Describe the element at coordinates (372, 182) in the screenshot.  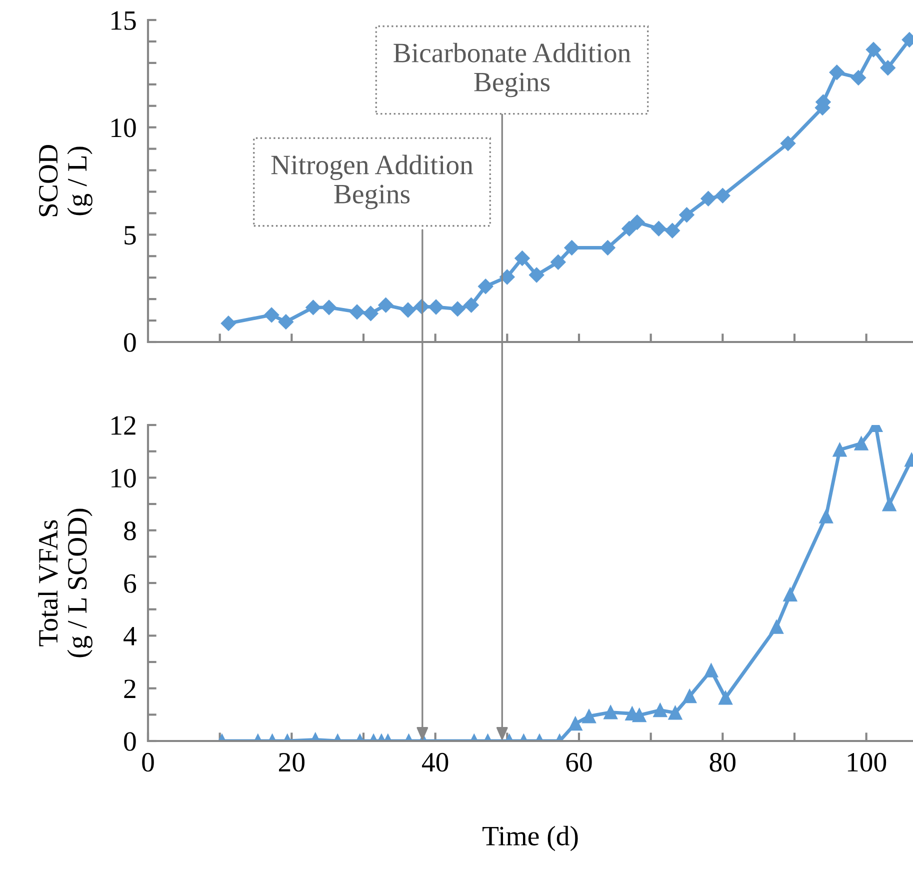
I see `annotation: Nitrogen Addition Begins` at that location.